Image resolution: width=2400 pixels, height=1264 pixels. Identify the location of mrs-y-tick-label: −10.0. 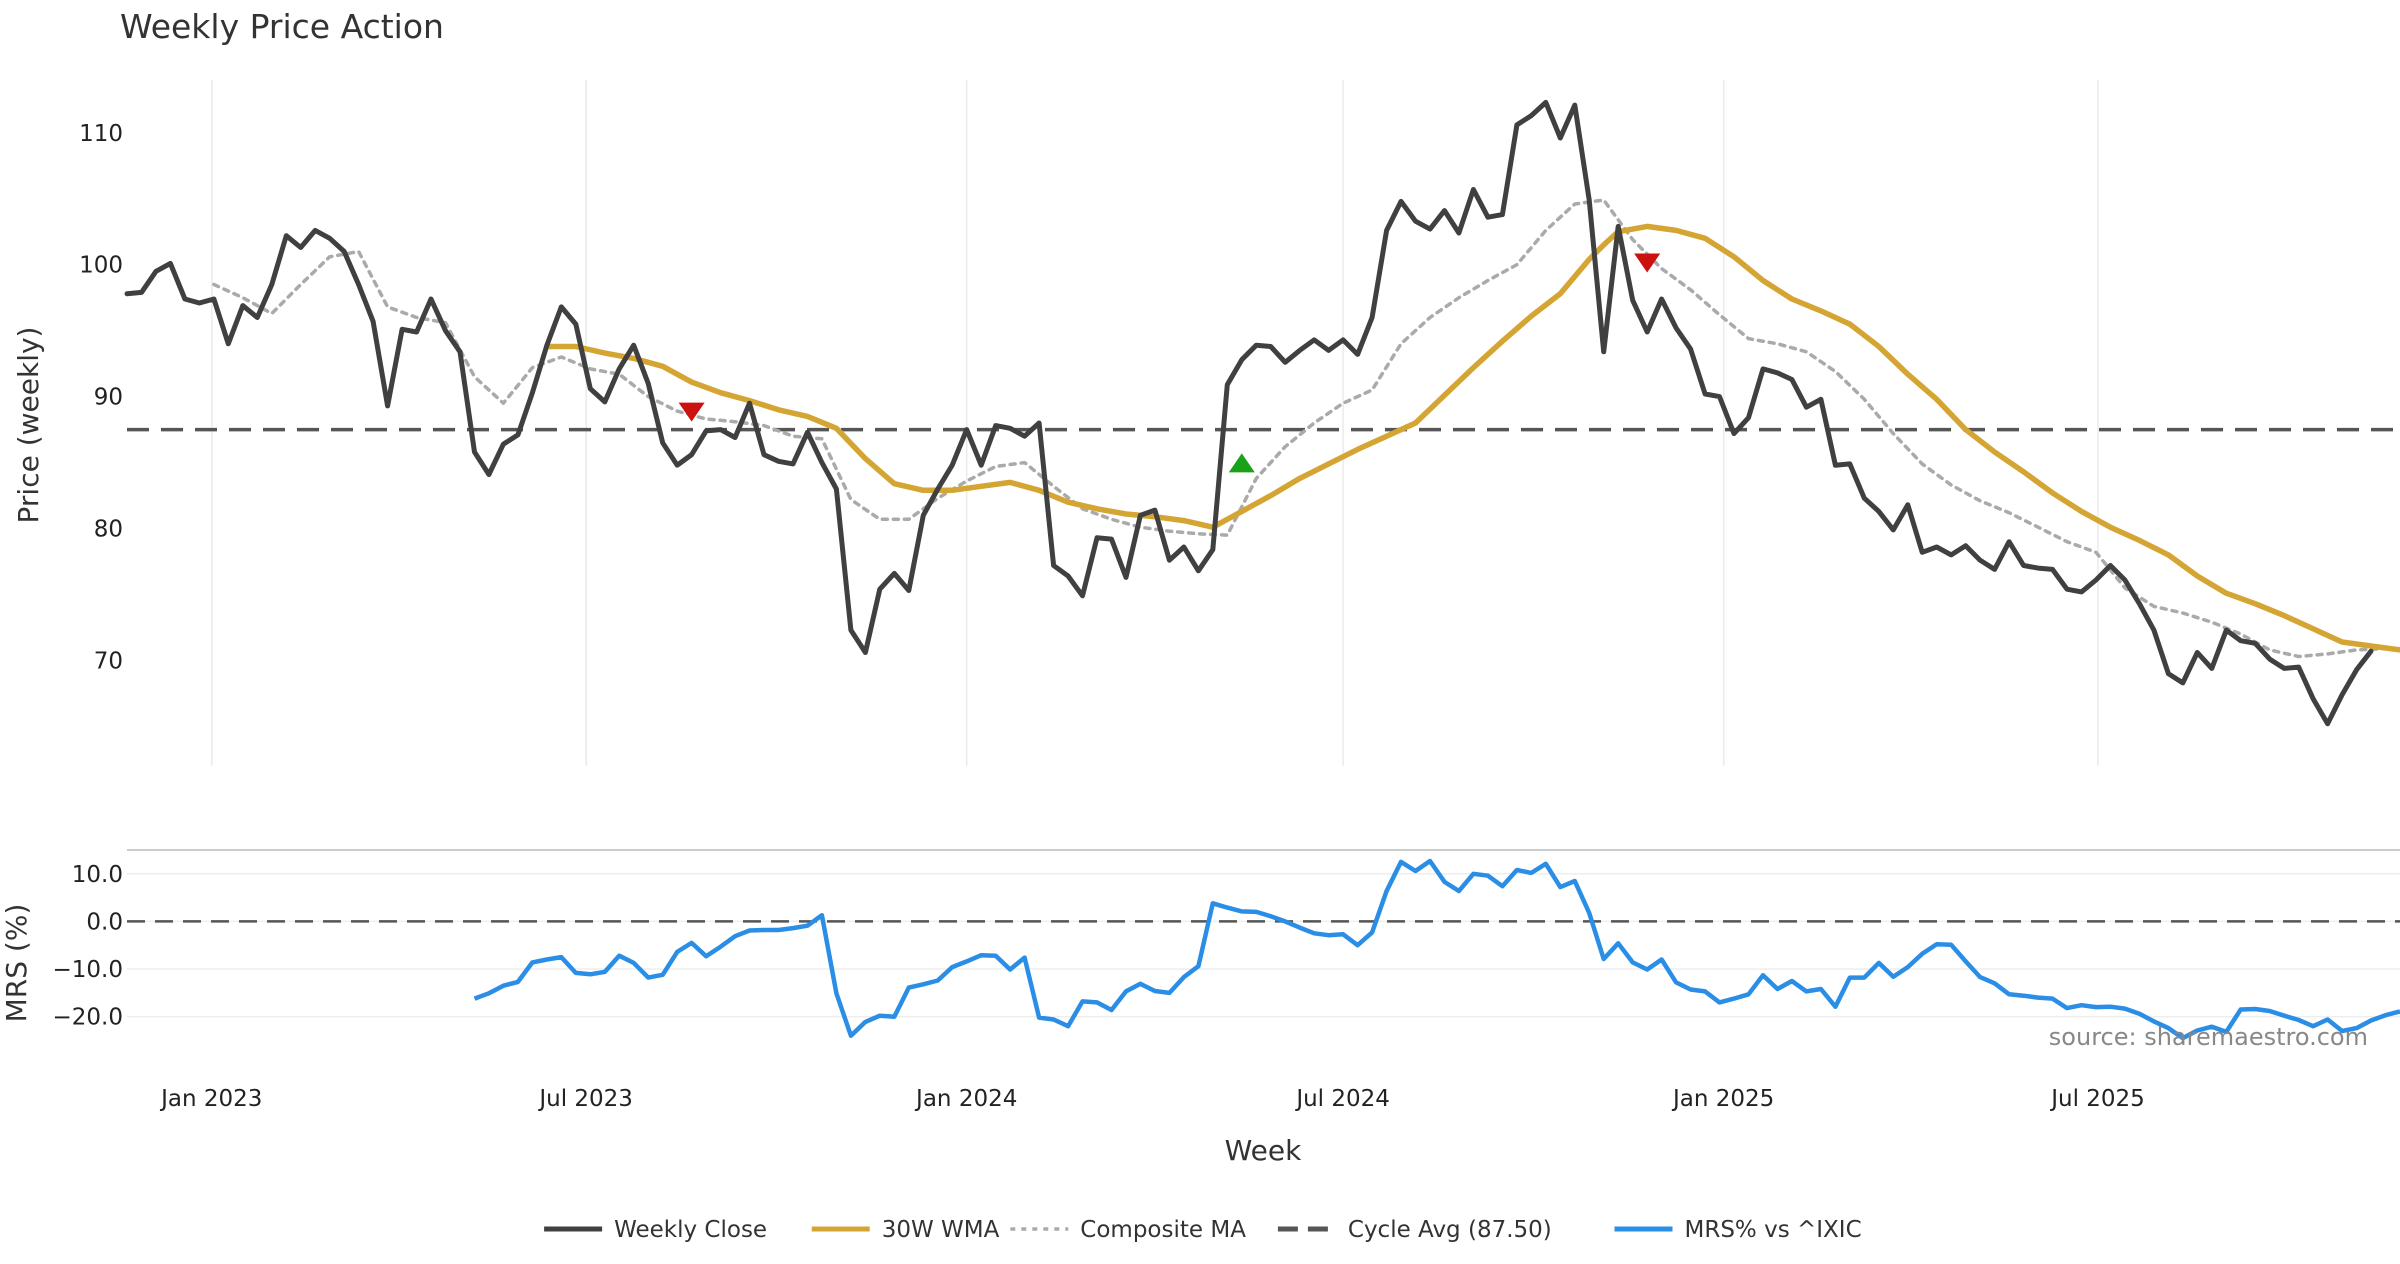
(88, 970).